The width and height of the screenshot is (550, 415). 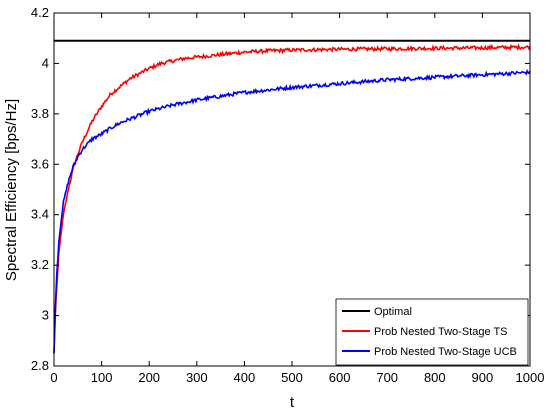 What do you see at coordinates (149, 377) in the screenshot?
I see `x-tick-label: 200` at bounding box center [149, 377].